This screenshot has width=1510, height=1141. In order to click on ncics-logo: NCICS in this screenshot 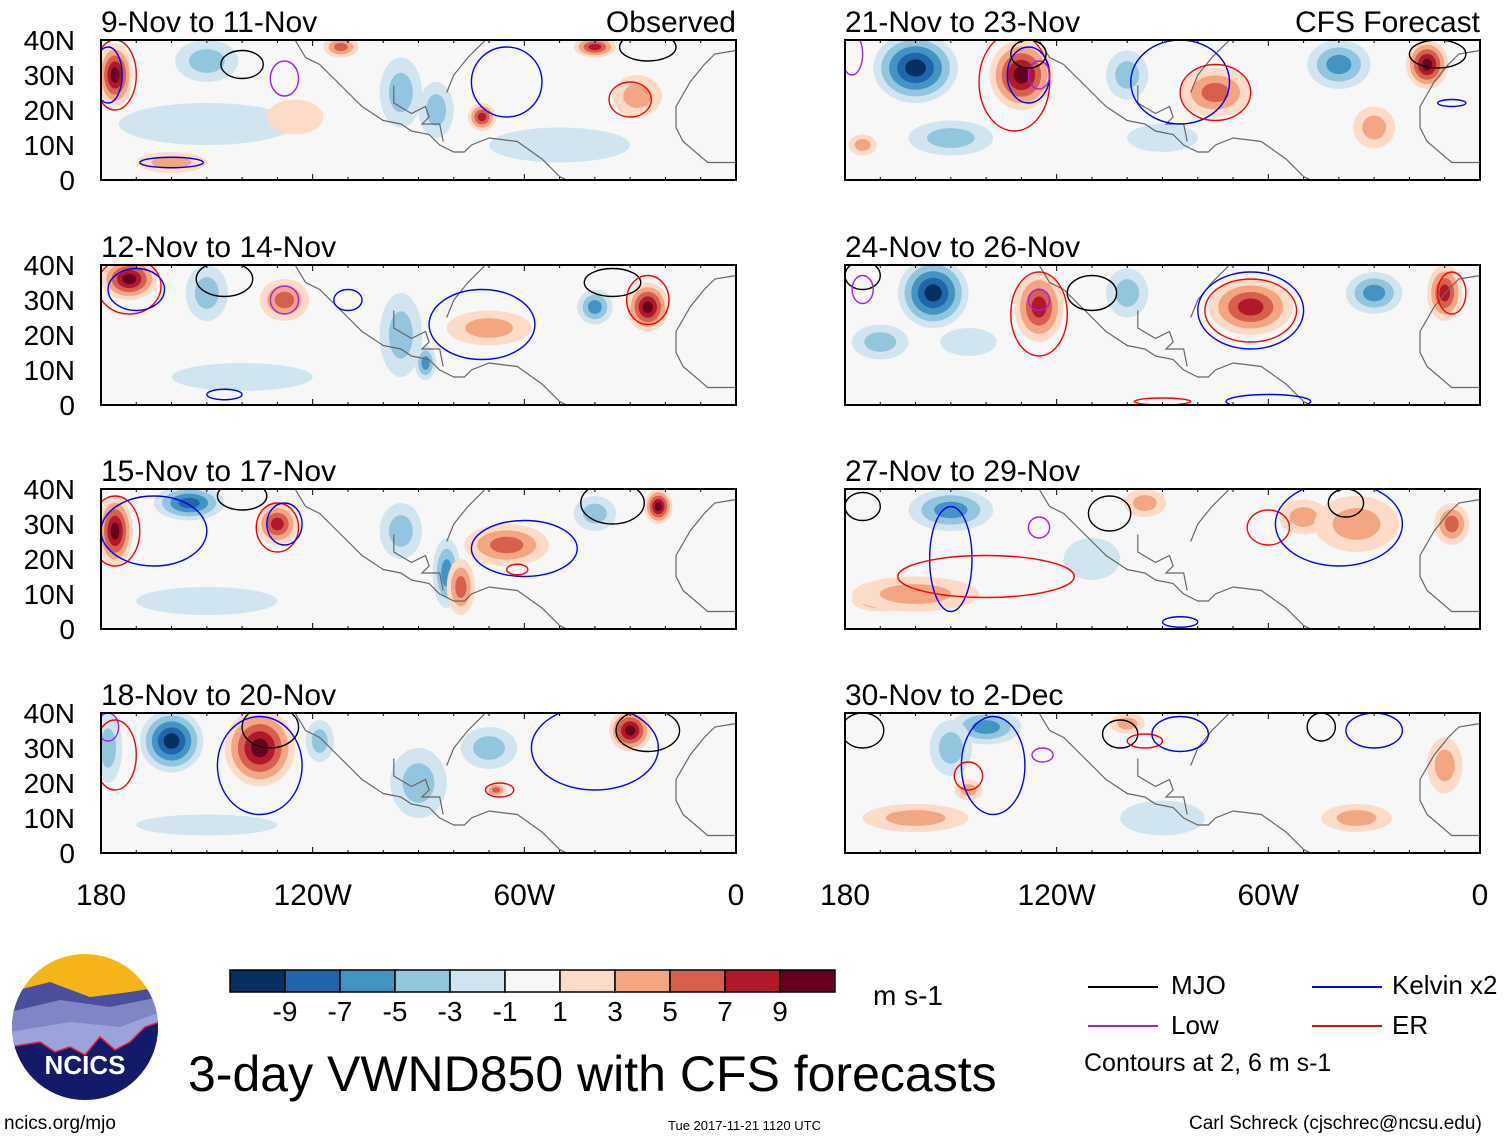, I will do `click(85, 1027)`.